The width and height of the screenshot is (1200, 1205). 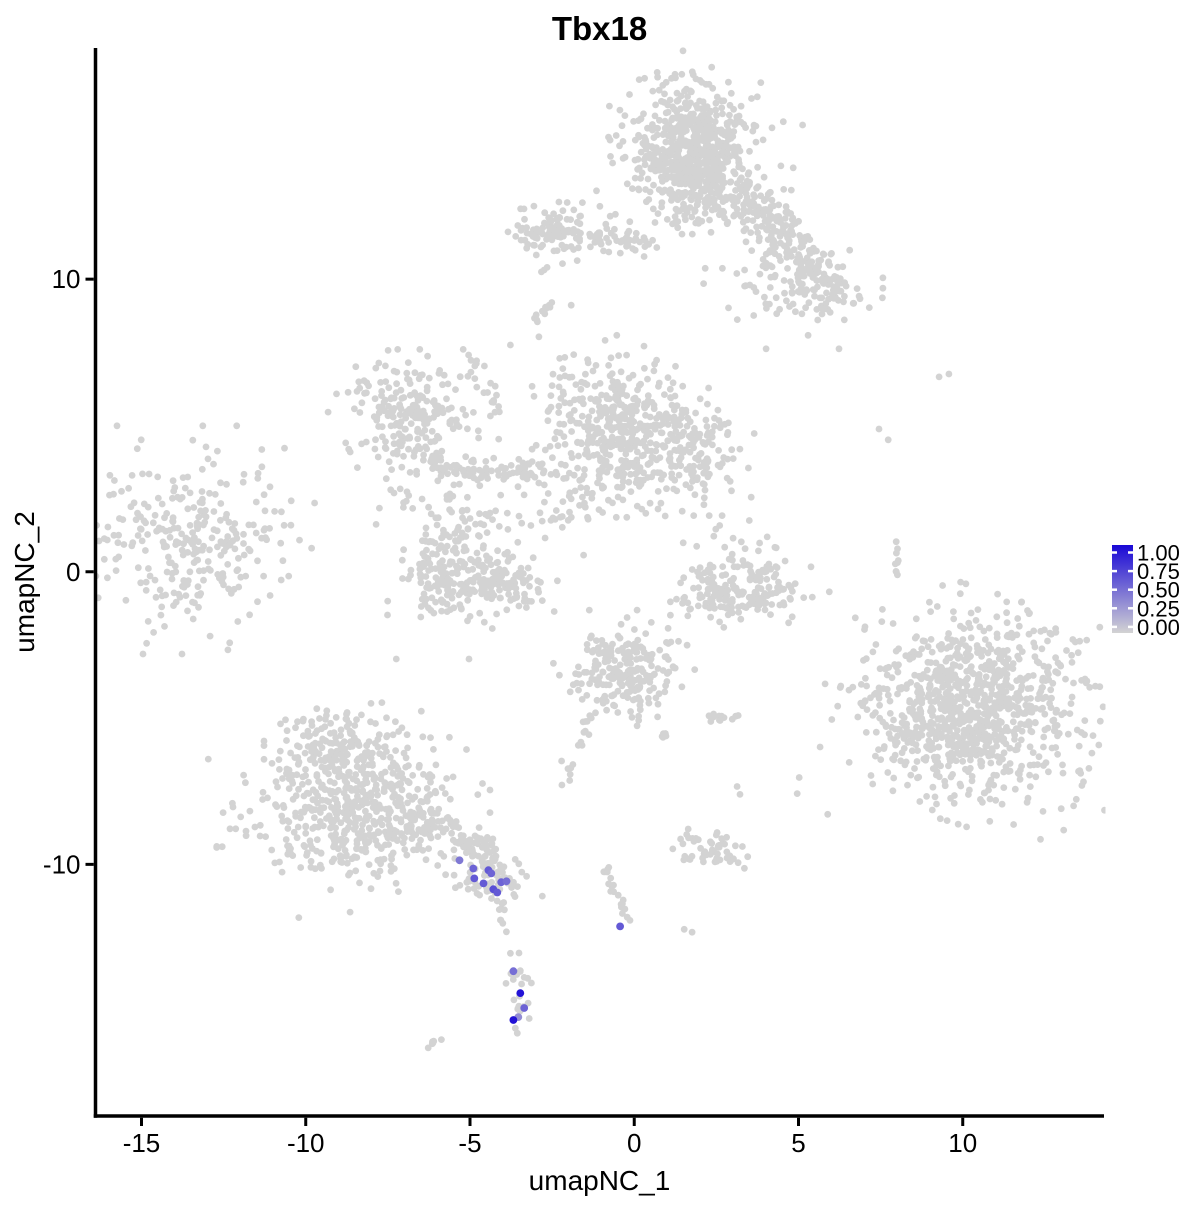 I want to click on plot-title: Tbx18, so click(x=599, y=28).